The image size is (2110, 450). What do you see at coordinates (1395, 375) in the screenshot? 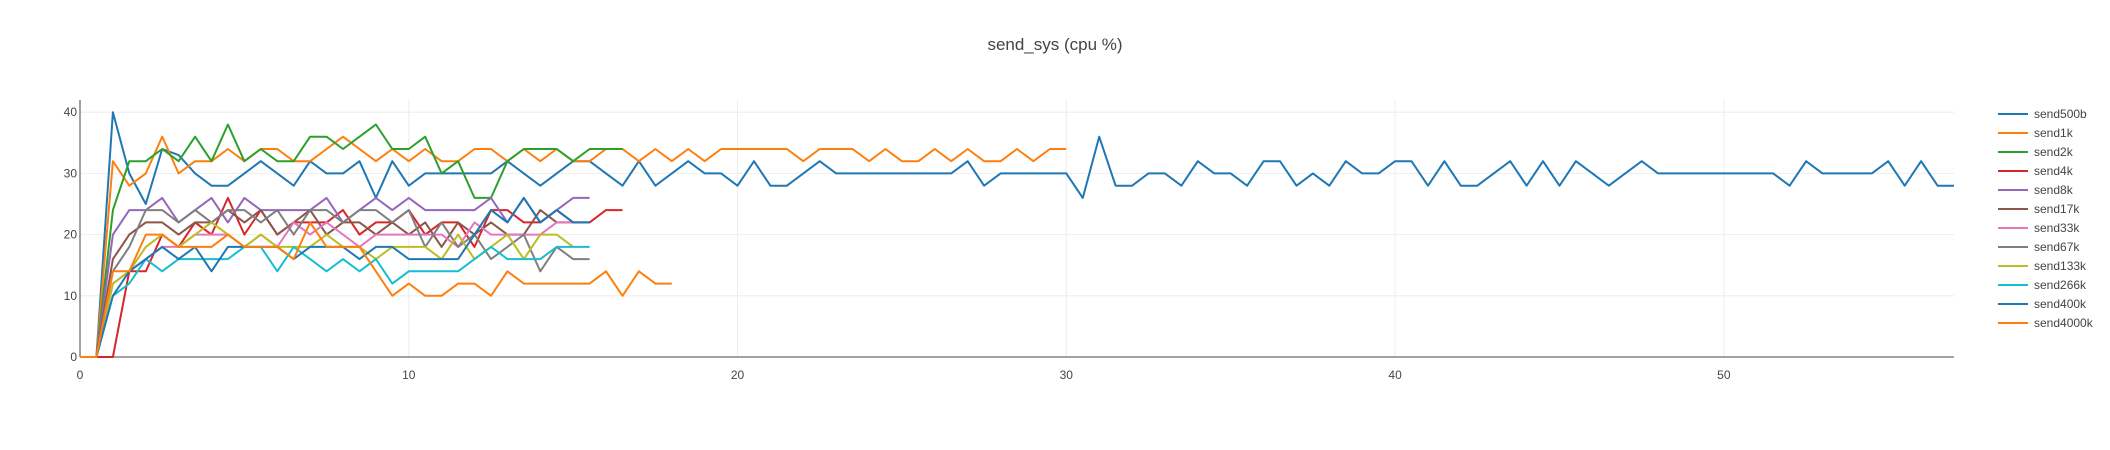
I see `x-tick-label: 40` at bounding box center [1395, 375].